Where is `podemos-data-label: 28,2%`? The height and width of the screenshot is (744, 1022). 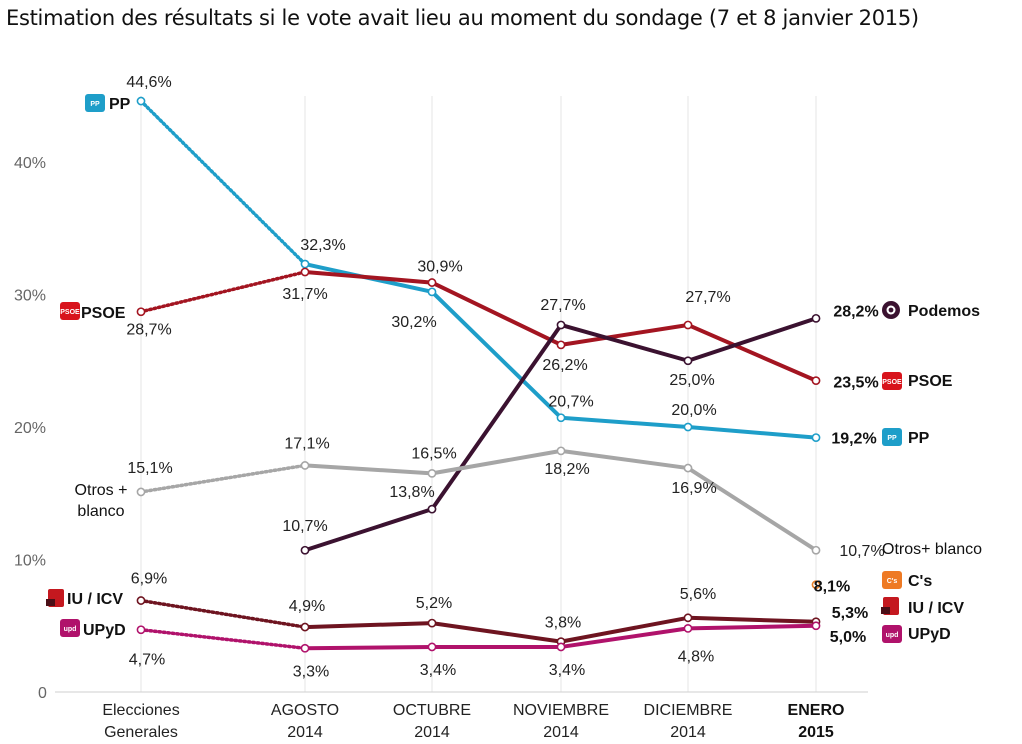
podemos-data-label: 28,2% is located at coordinates (855, 311).